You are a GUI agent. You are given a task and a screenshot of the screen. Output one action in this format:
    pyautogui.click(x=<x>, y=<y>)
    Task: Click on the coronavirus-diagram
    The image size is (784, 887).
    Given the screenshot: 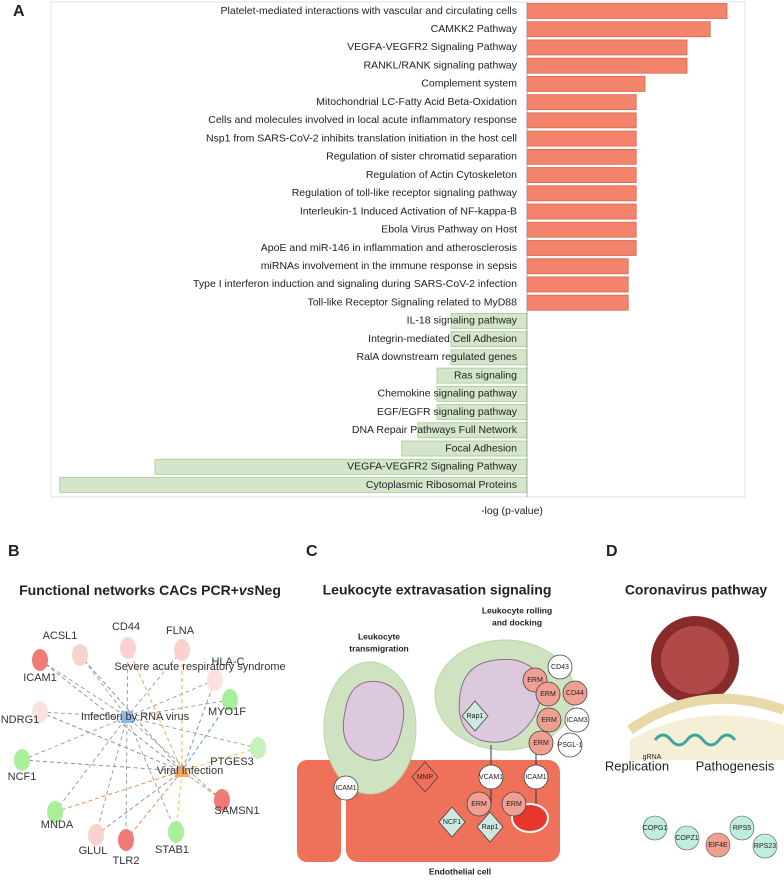 What is the action you would take?
    pyautogui.click(x=705, y=688)
    